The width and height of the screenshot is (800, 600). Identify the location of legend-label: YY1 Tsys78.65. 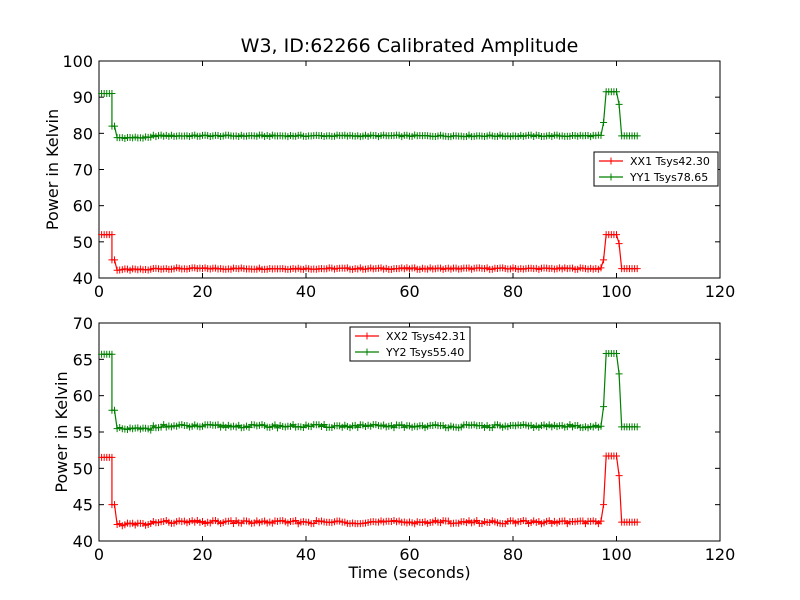
(668, 177).